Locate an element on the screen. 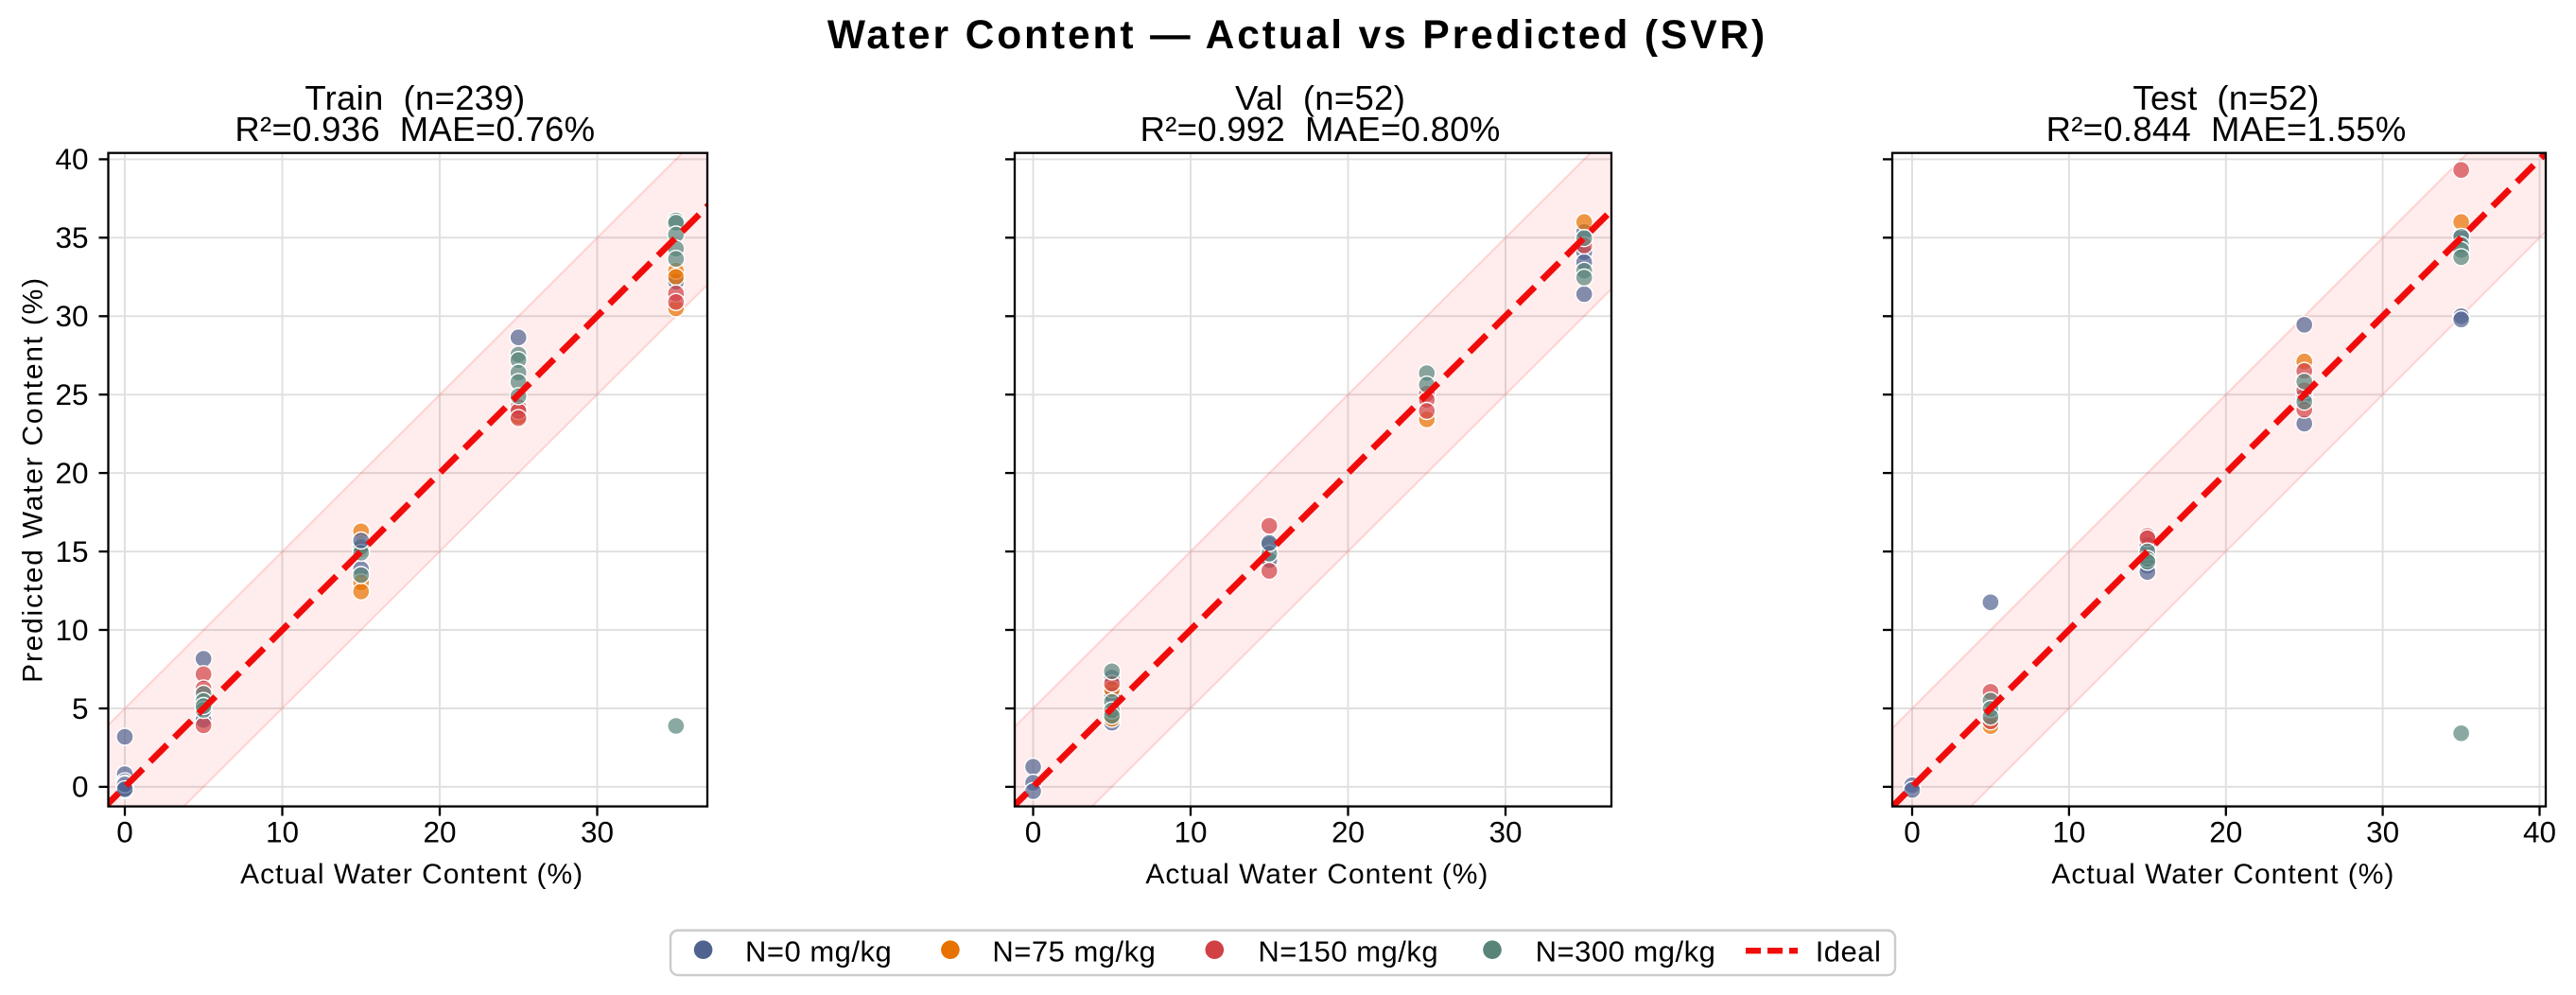  svg-text: N=0 mg/kg is located at coordinates (818, 951).